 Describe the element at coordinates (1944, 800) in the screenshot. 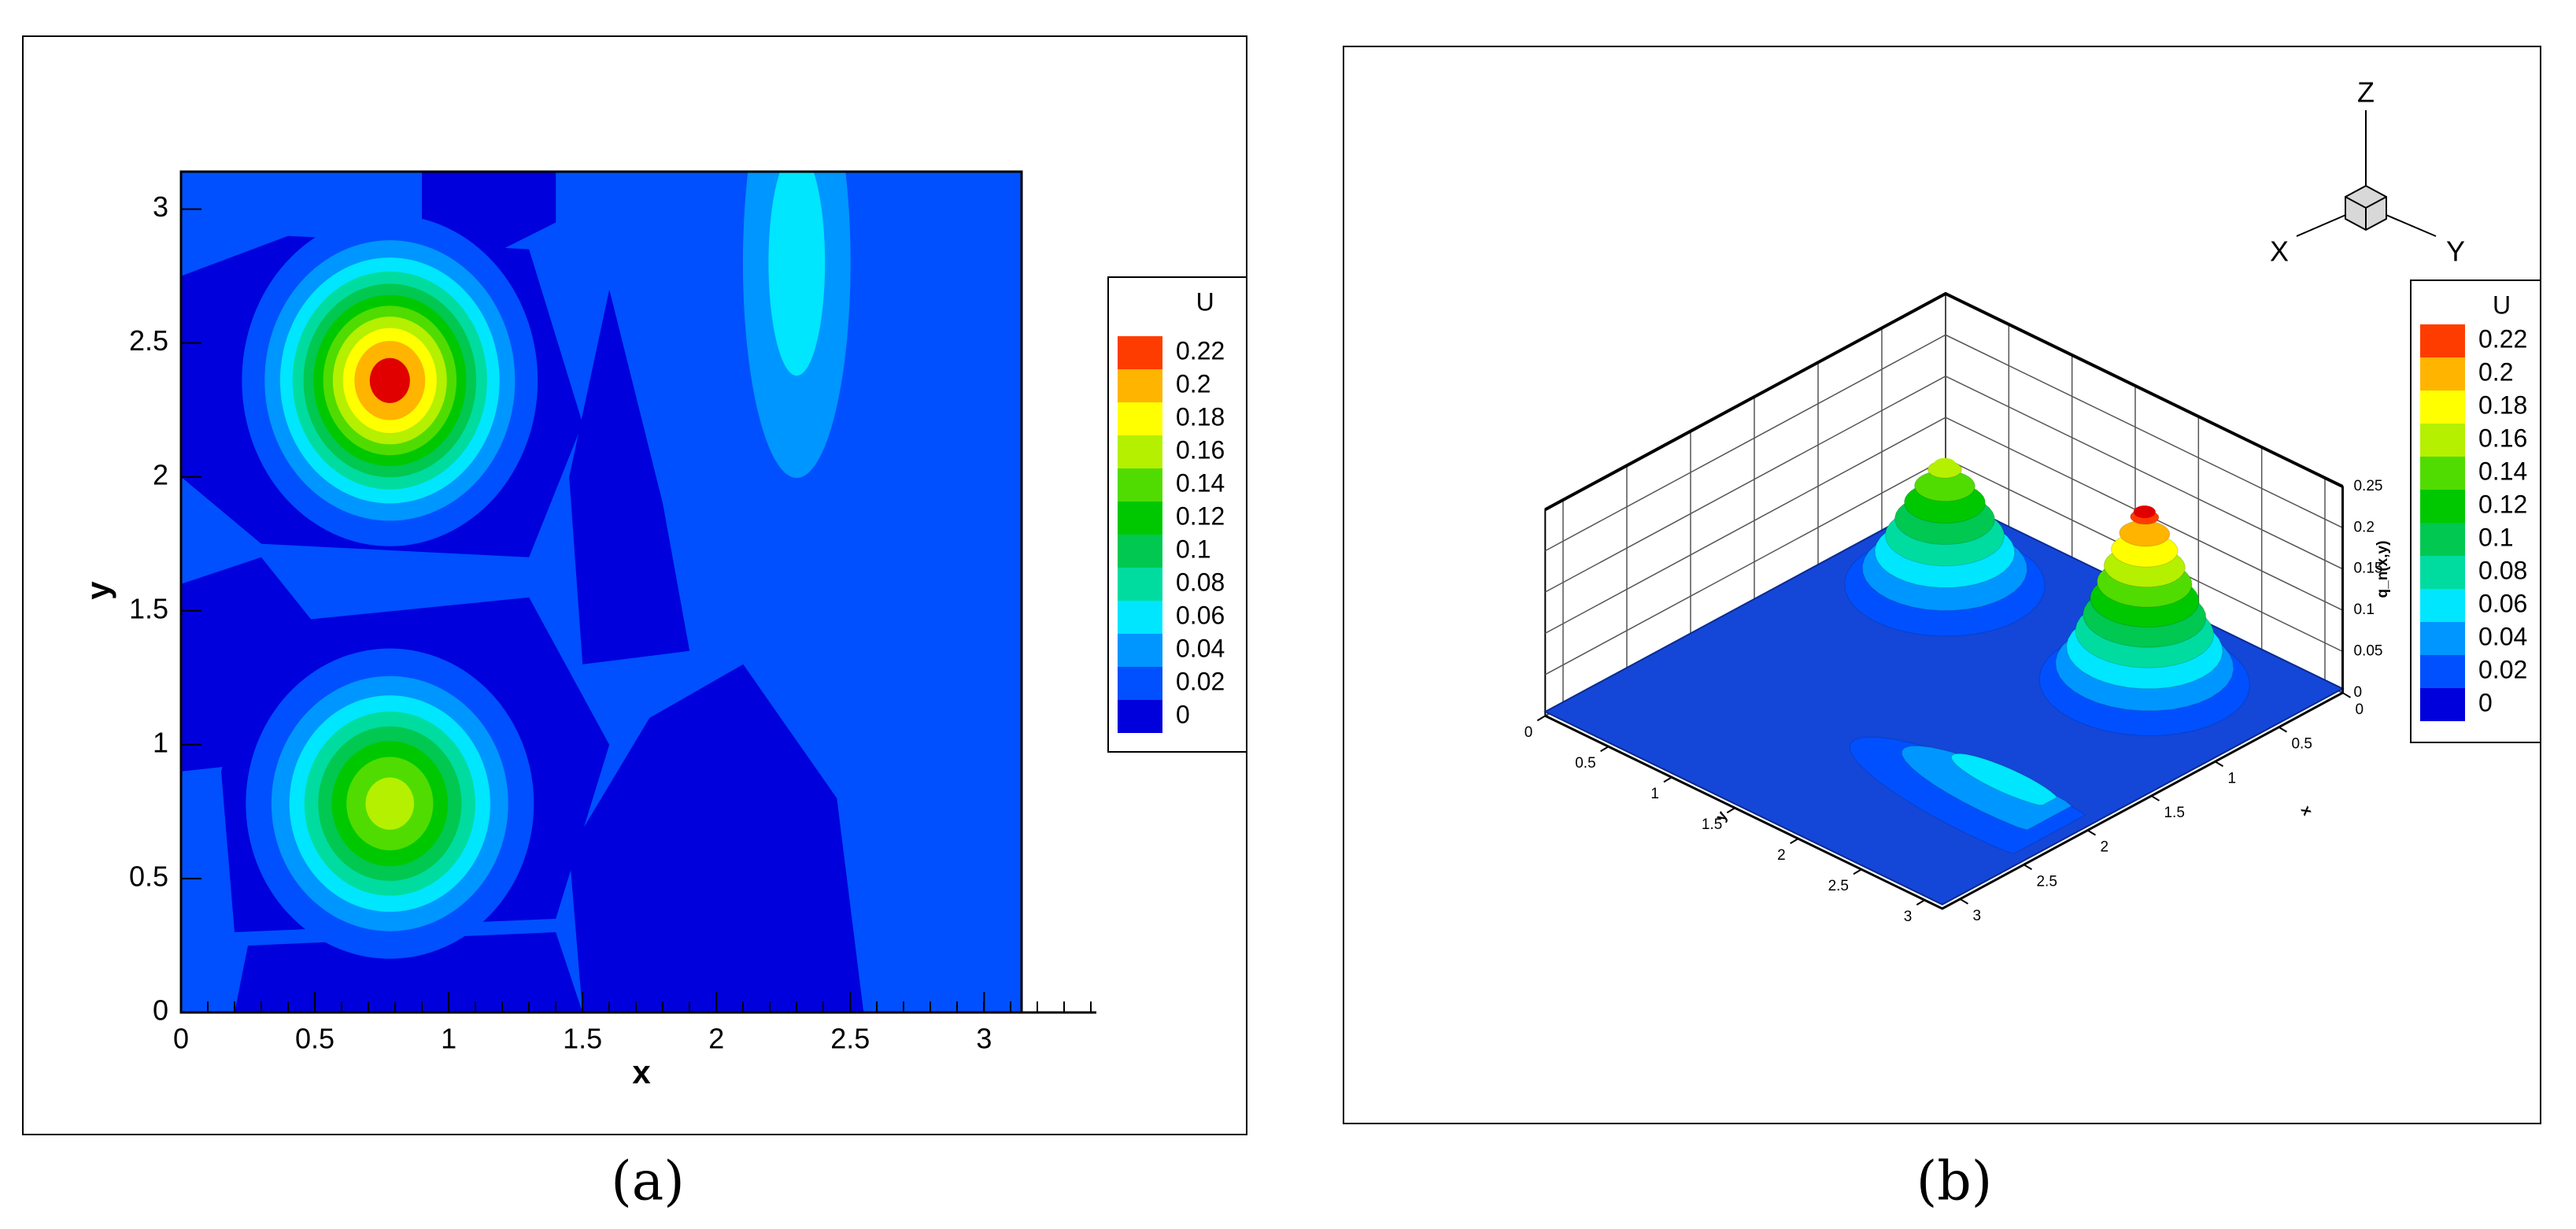

I see `axis-line` at that location.